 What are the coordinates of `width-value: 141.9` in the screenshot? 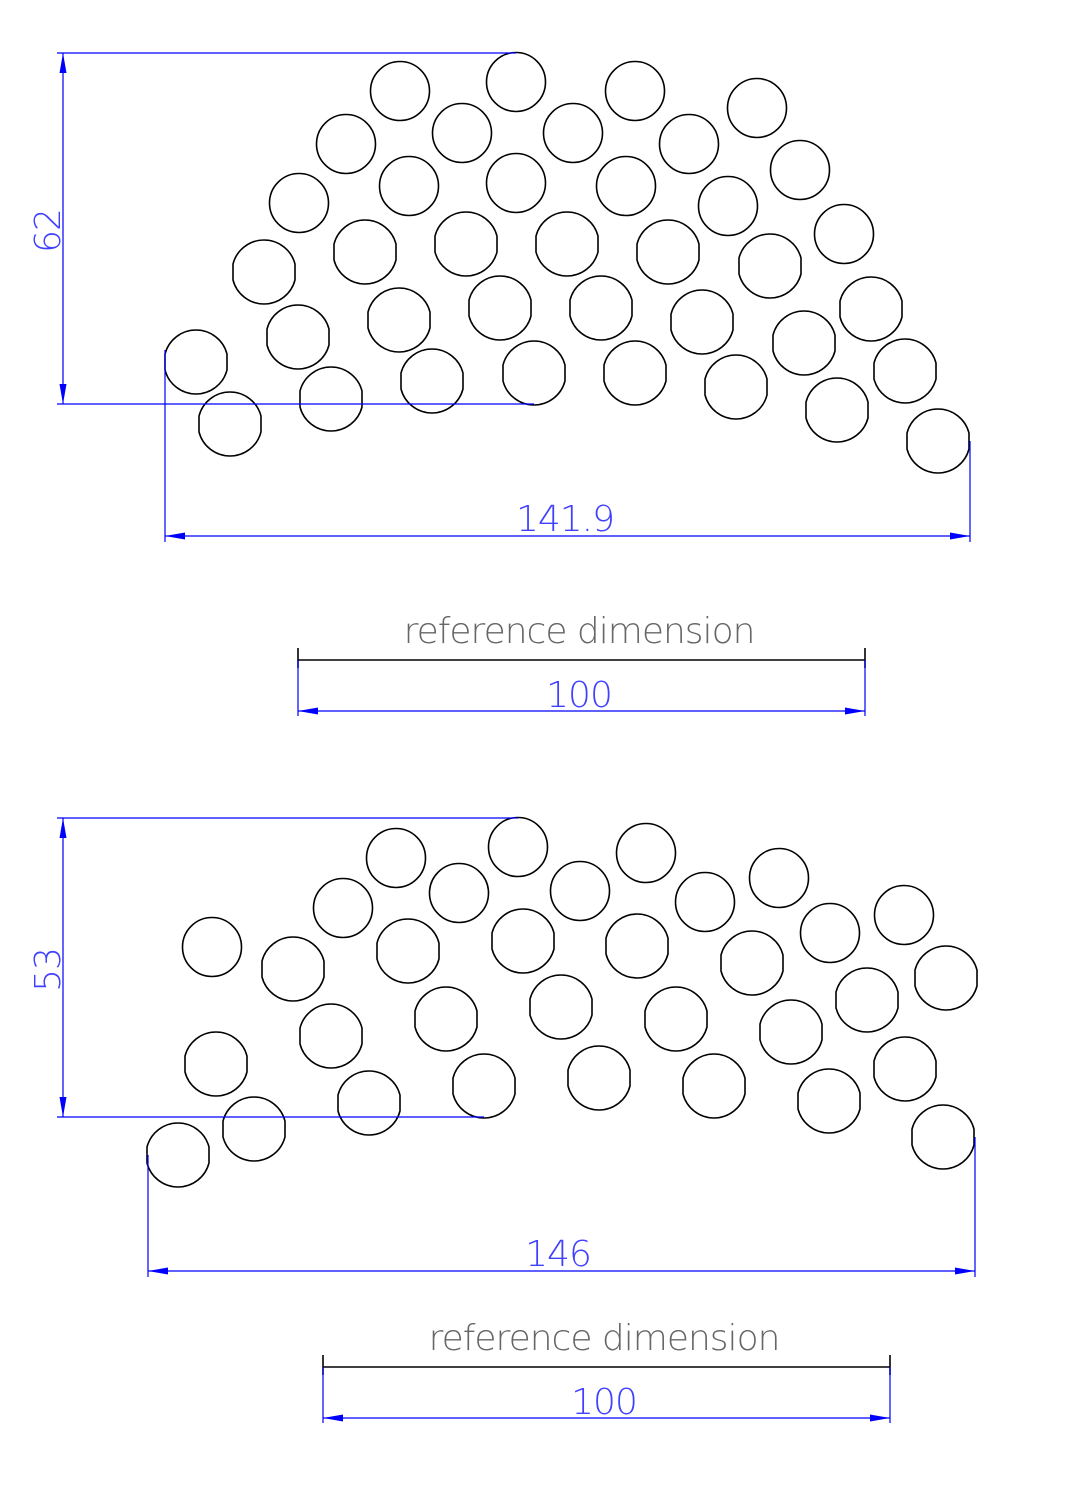 It's located at (565, 519).